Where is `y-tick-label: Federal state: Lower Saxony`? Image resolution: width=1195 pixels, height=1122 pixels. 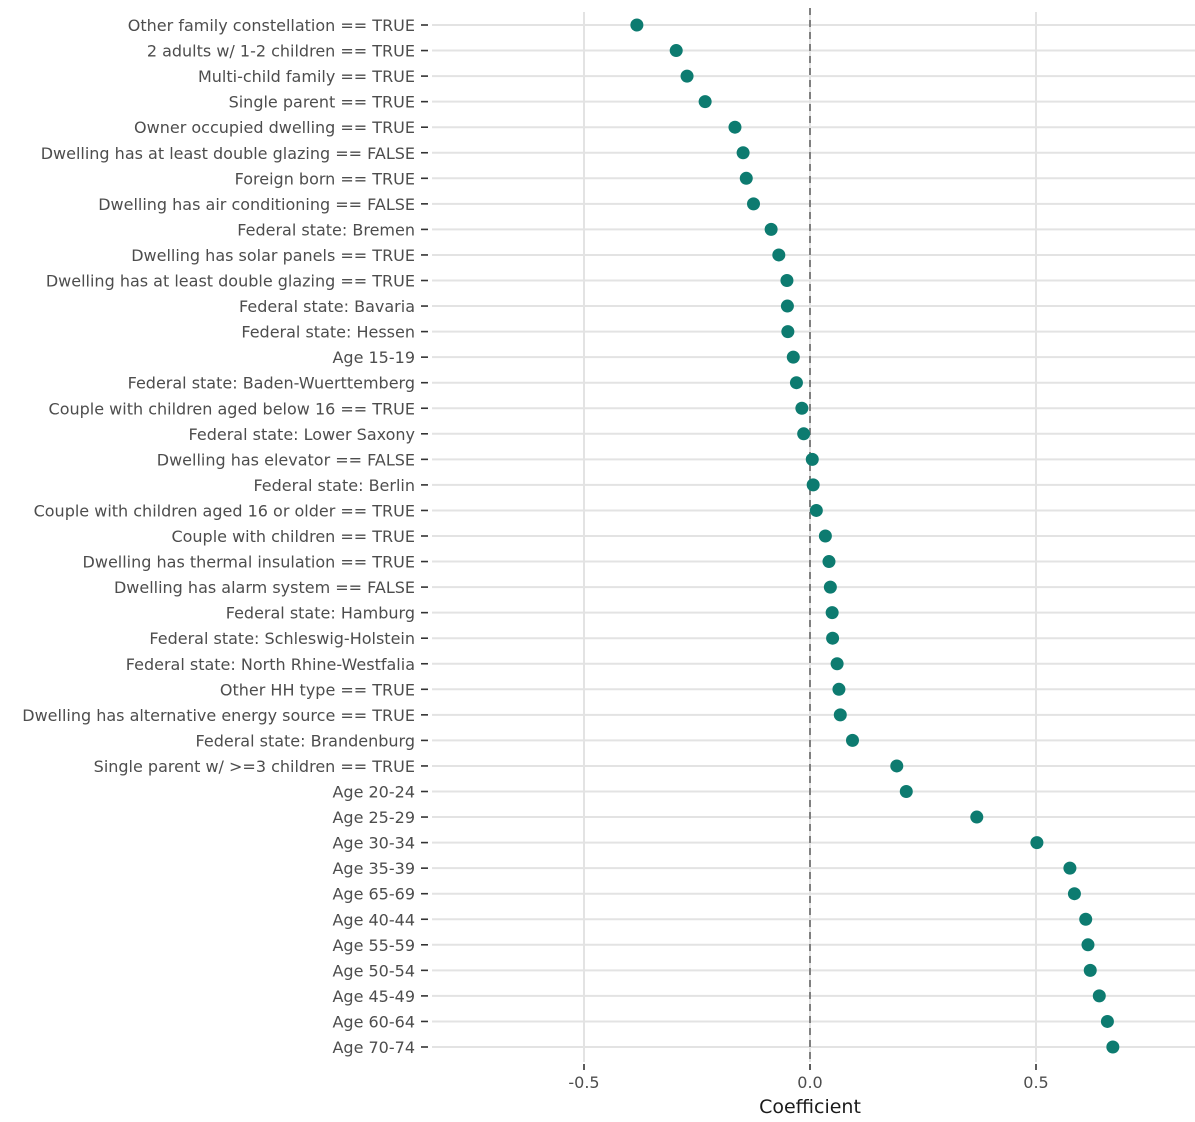 y-tick-label: Federal state: Lower Saxony is located at coordinates (302, 434).